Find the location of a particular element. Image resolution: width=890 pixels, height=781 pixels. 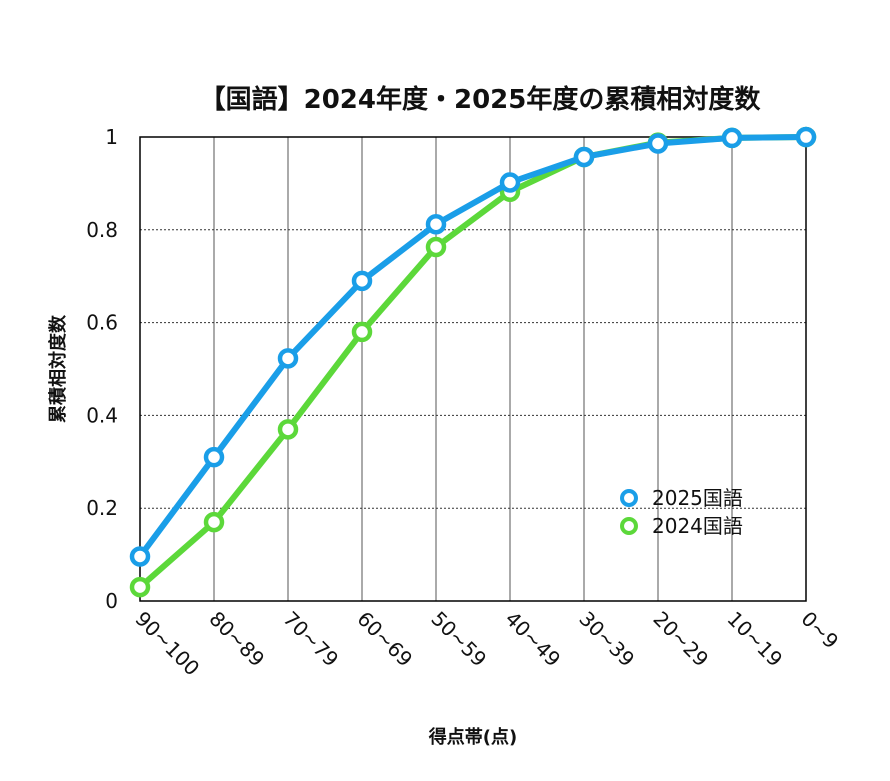

y-tick-label: 0.2 is located at coordinates (102, 508).